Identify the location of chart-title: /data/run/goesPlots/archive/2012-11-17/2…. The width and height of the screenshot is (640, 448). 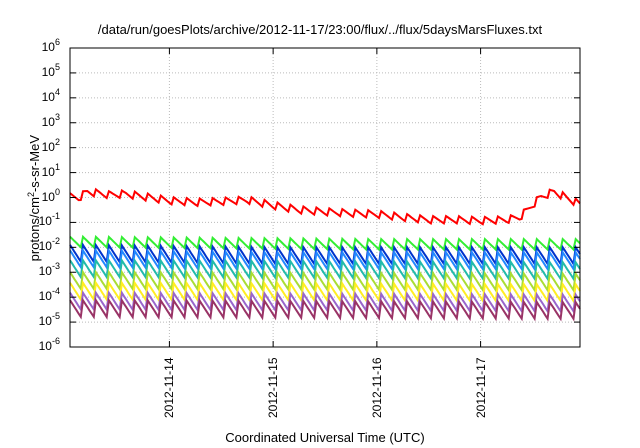
(320, 29).